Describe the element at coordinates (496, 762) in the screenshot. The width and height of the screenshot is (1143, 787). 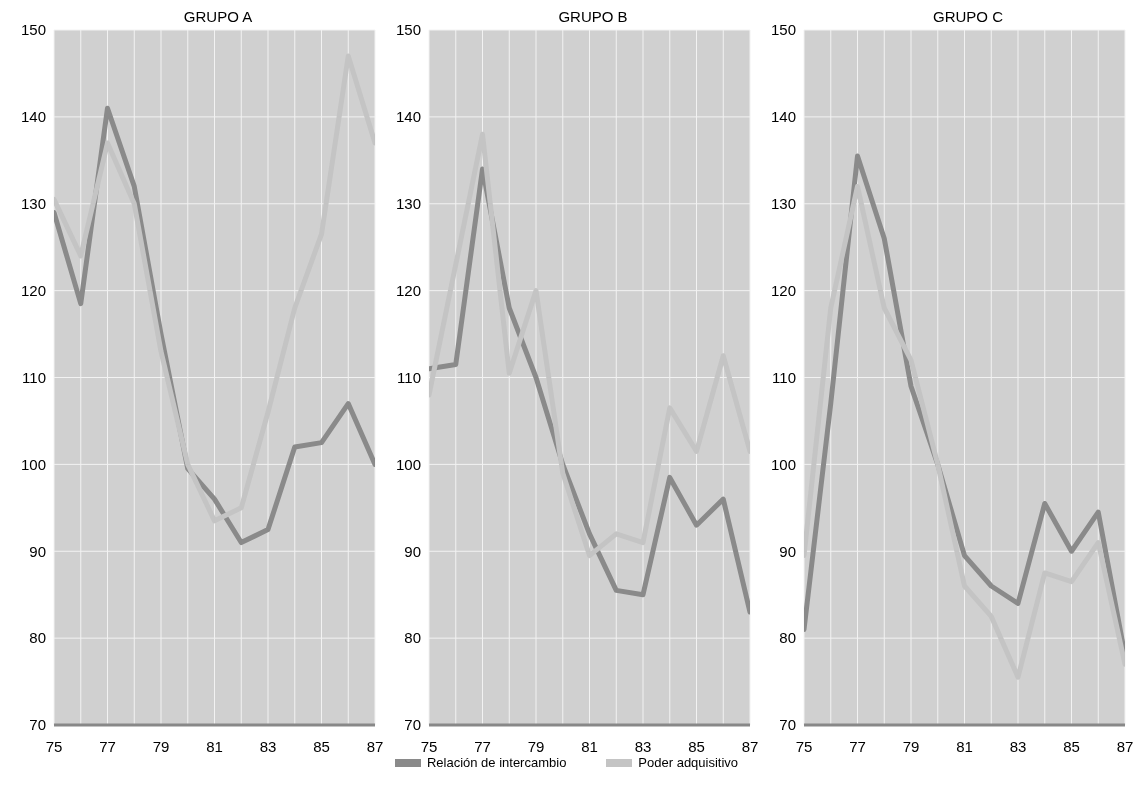
I see `legend-label: Relación de intercambio` at that location.